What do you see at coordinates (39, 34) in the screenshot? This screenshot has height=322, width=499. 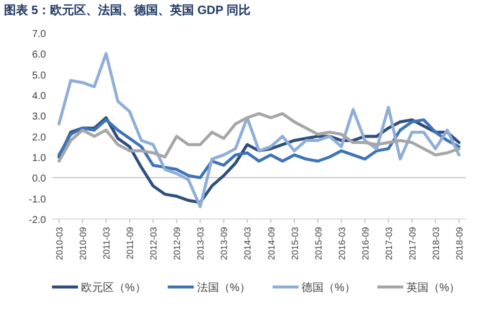 I see `y-tick-label: 7.0` at bounding box center [39, 34].